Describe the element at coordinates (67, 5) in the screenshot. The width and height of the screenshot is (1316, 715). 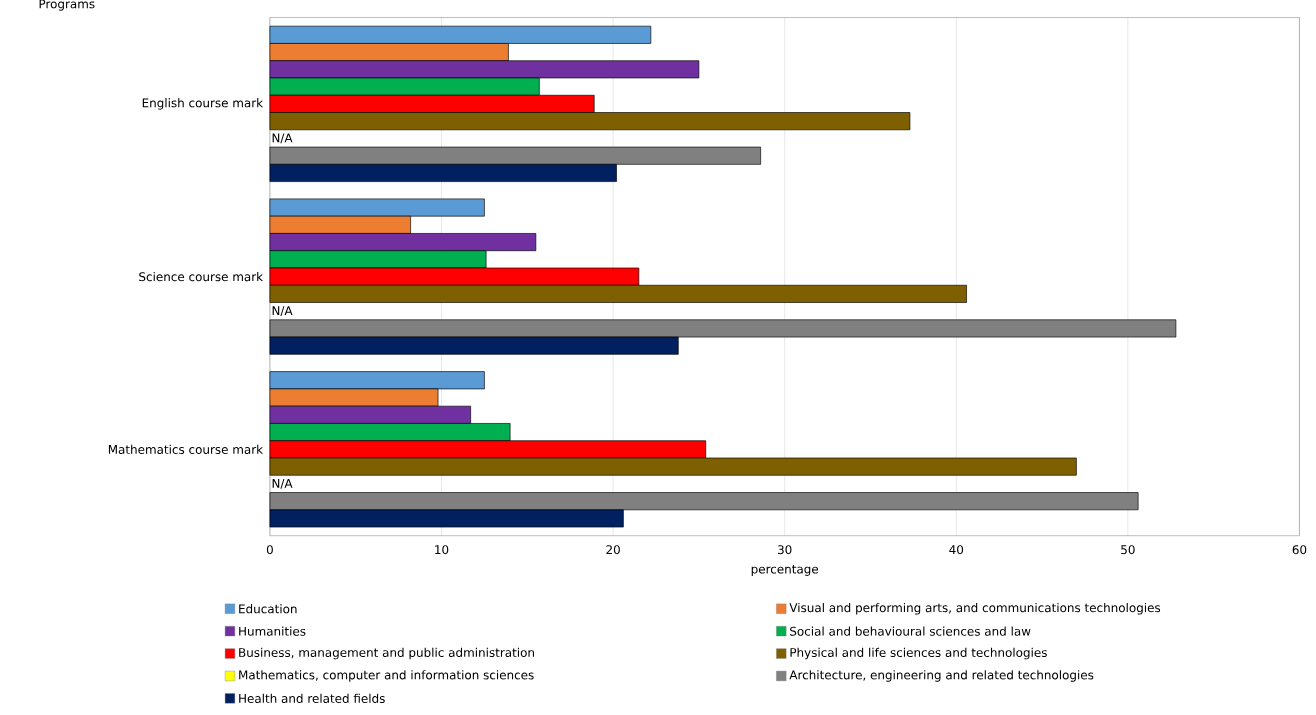
I see `y-axis-title: Programs` at that location.